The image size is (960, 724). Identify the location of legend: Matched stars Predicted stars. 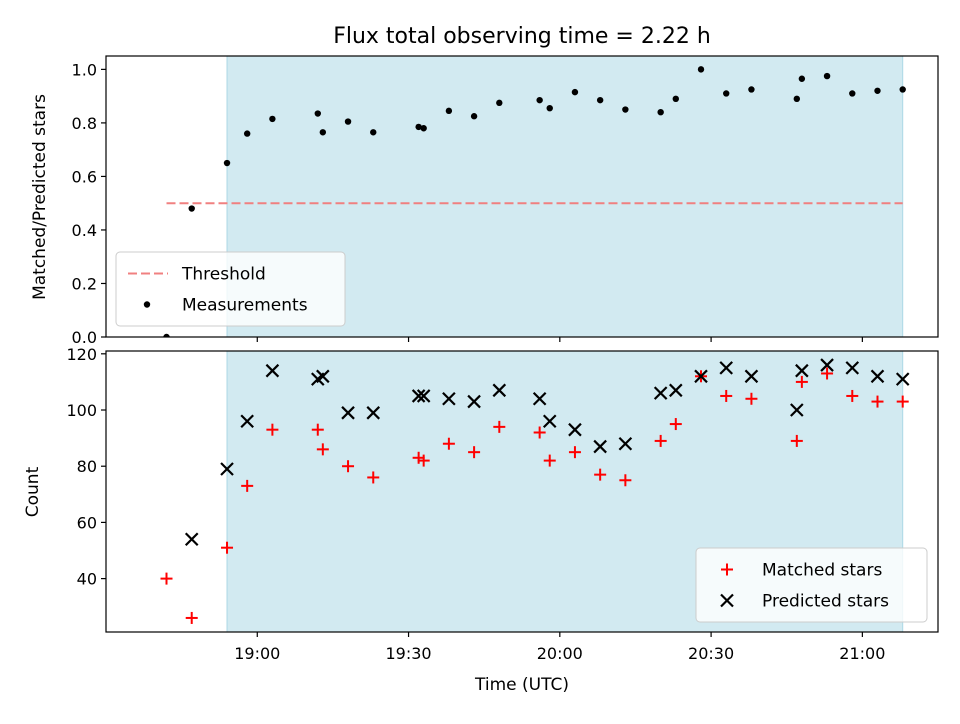
(811, 585).